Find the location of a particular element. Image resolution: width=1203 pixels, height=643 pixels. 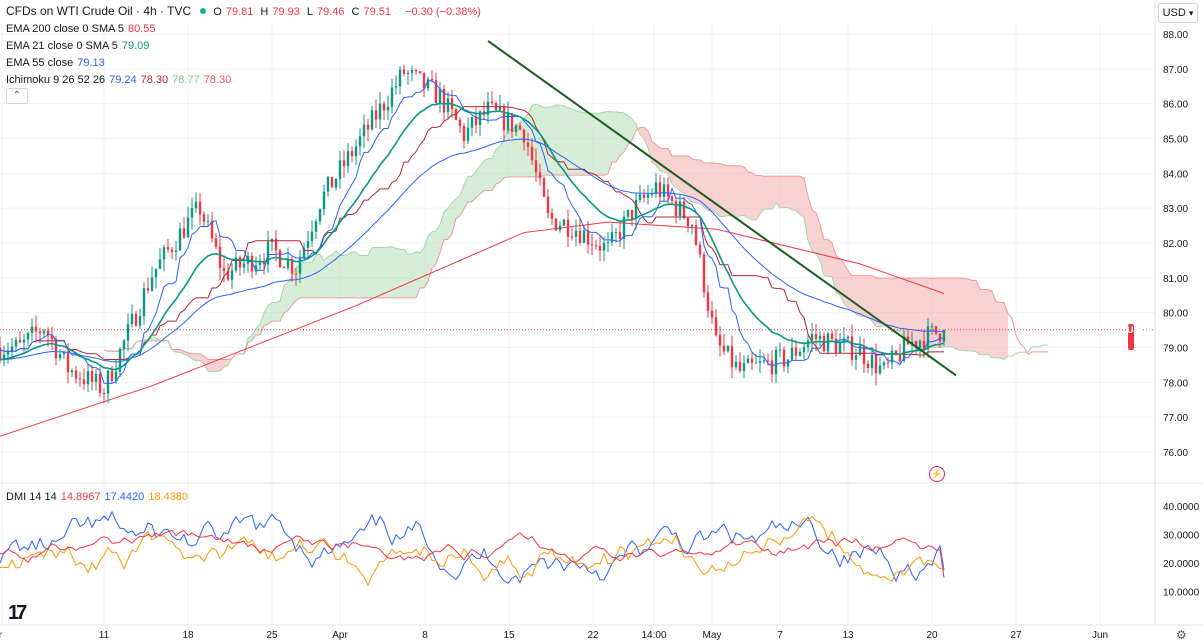

price-tick-label: 87.00 is located at coordinates (1175, 70).